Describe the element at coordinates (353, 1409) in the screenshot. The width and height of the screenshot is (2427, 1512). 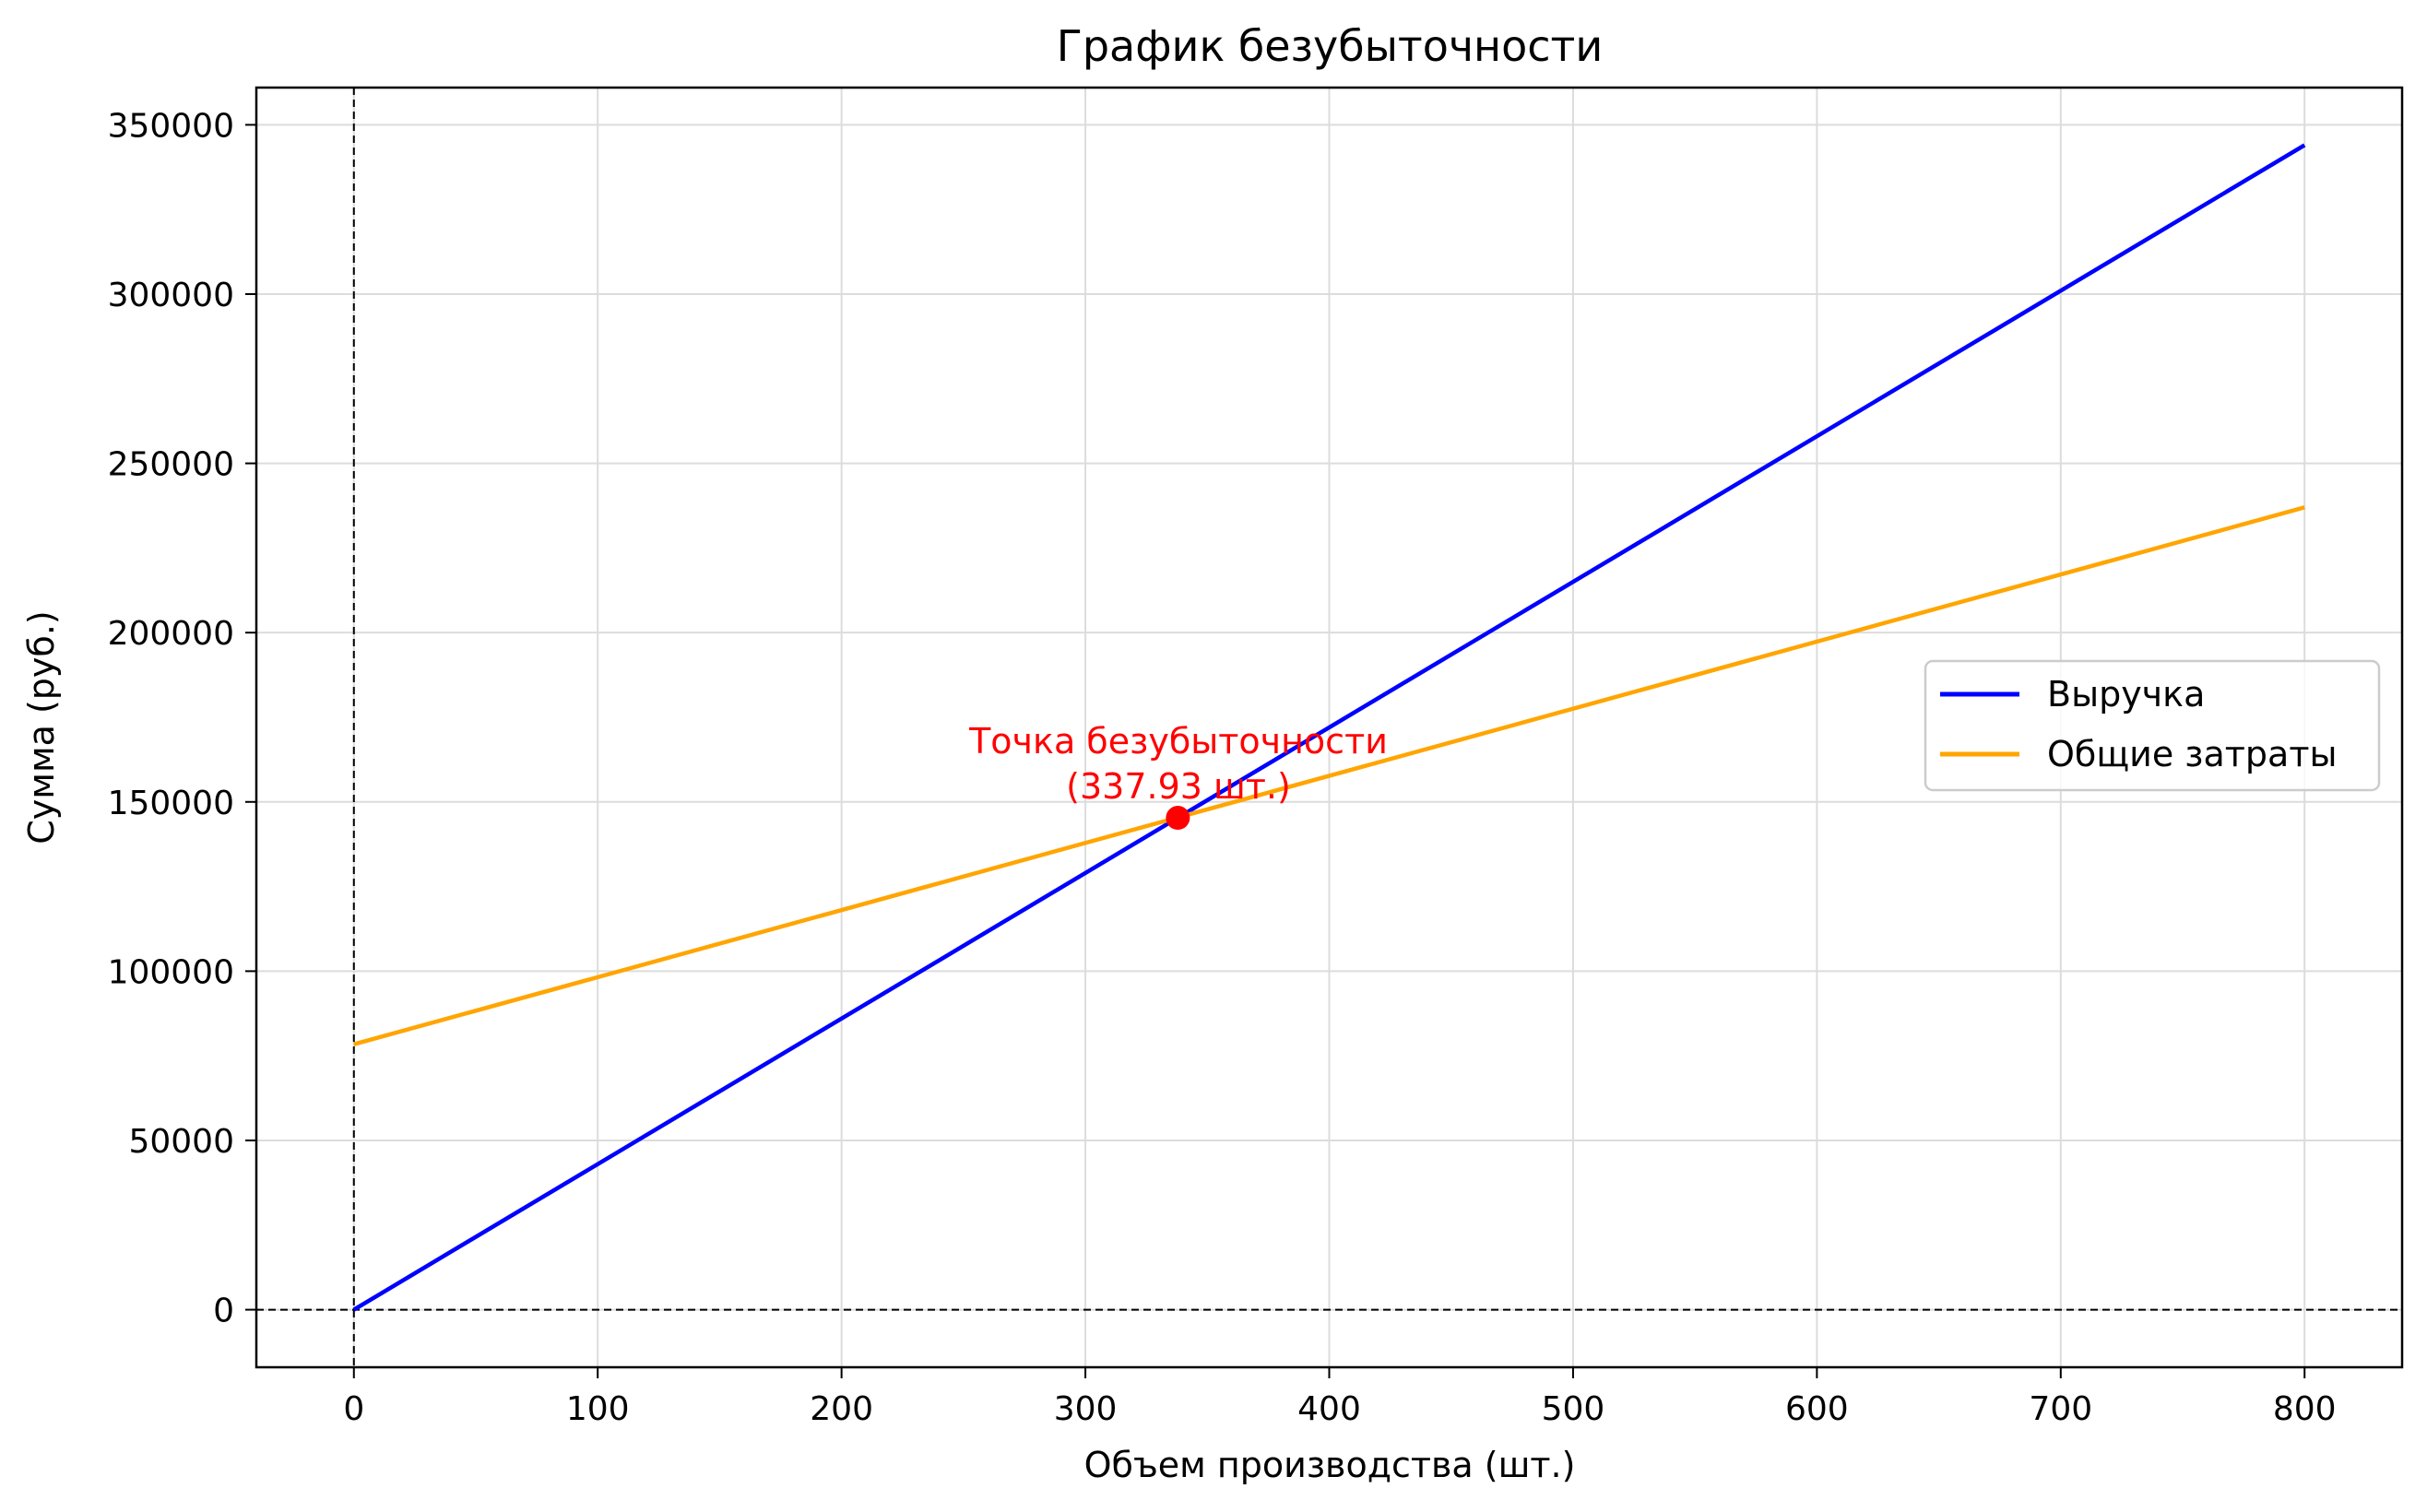
I see `x-tick-label: 0` at that location.